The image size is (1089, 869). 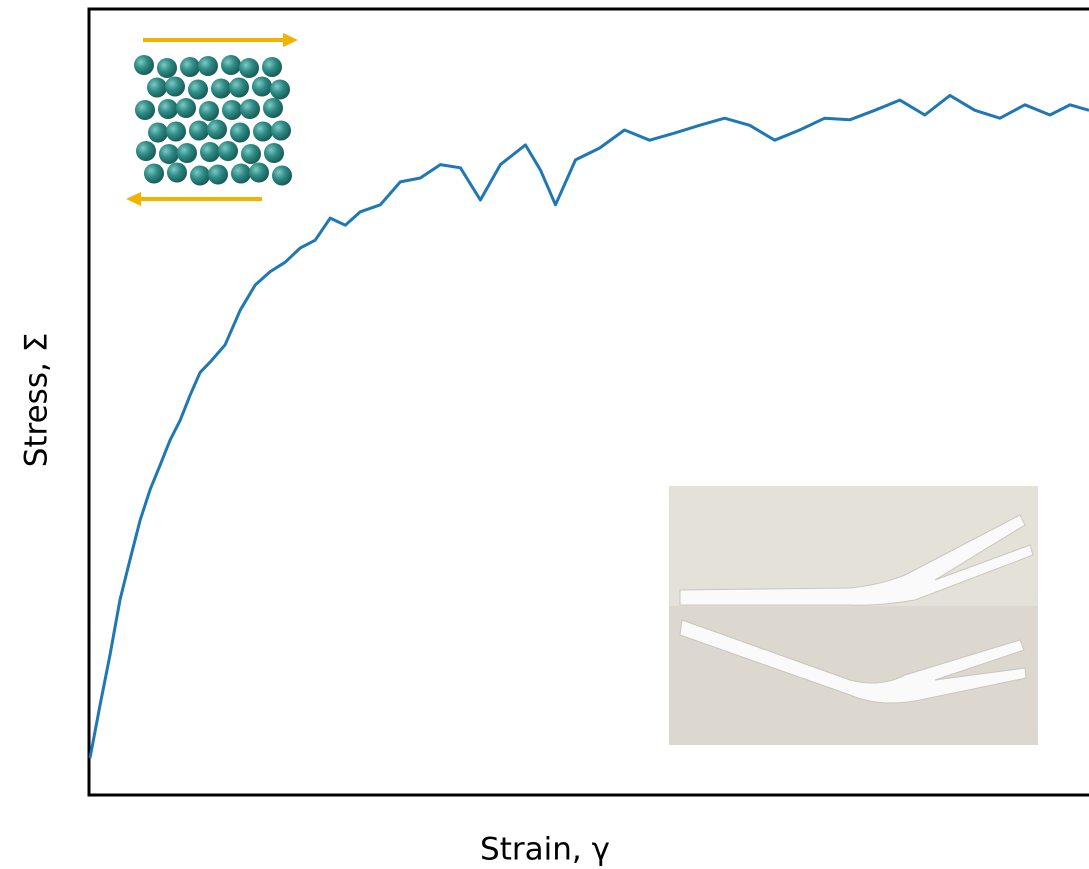 What do you see at coordinates (853, 615) in the screenshot?
I see `fork-photo` at bounding box center [853, 615].